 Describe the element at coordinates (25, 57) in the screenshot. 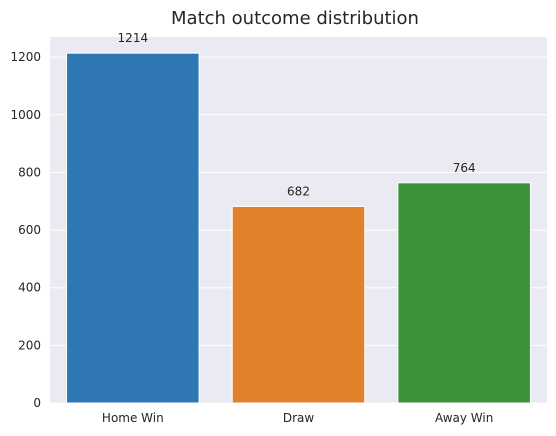

I see `y-tick-label: 1200` at that location.